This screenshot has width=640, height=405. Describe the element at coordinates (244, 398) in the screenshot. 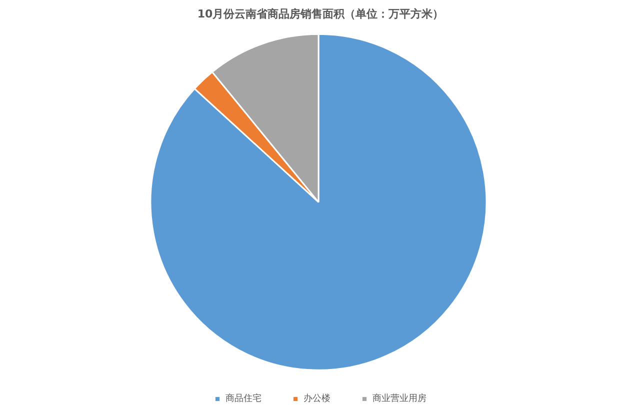

I see `legend-label: 商品住宅` at that location.